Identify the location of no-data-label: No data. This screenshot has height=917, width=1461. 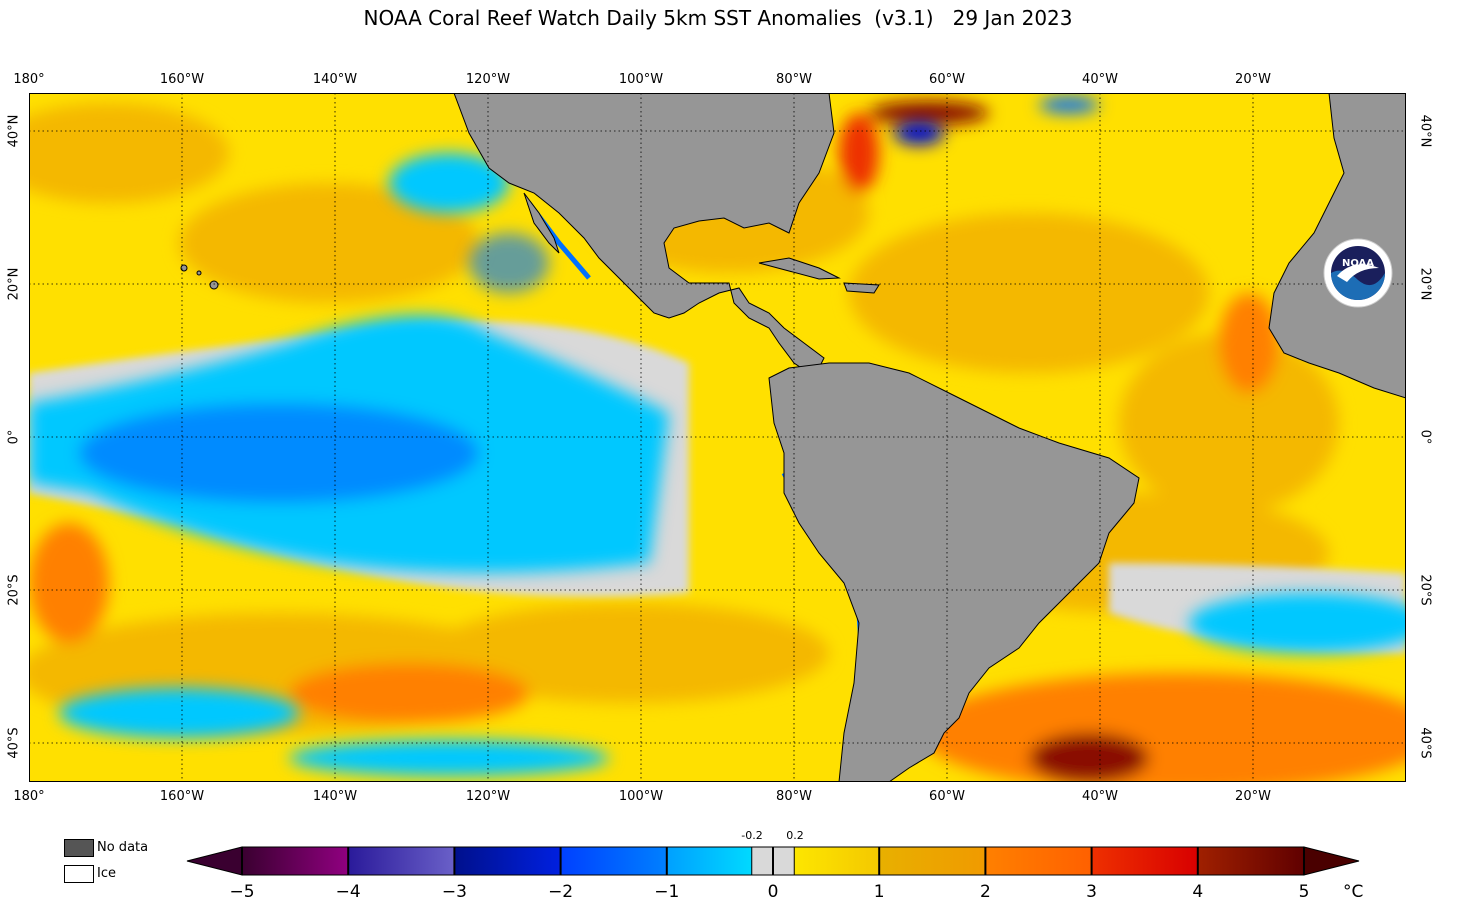
(123, 847).